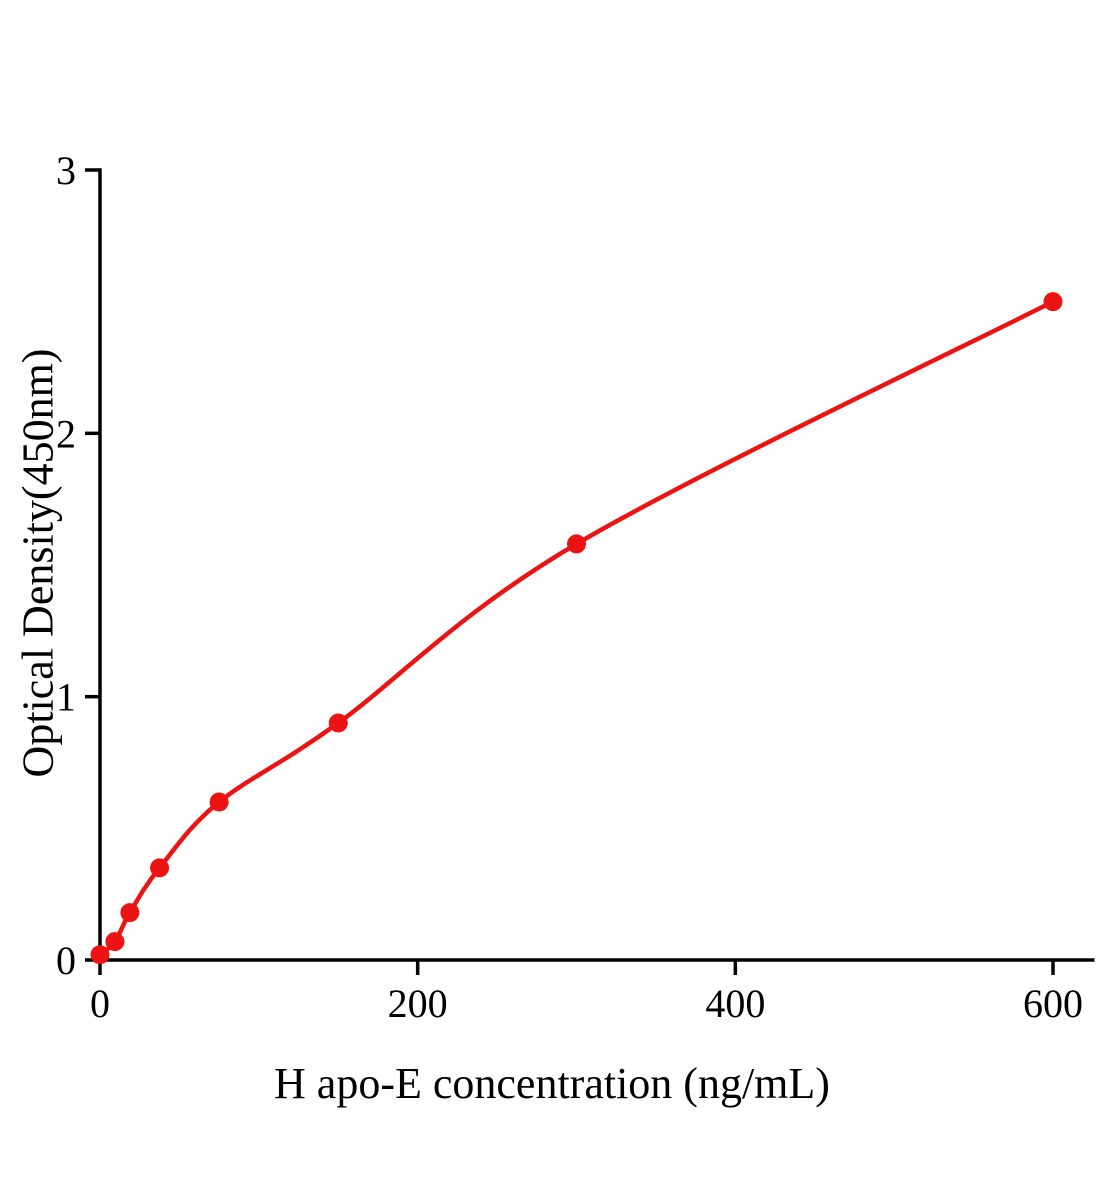 This screenshot has width=1104, height=1200. What do you see at coordinates (100, 1003) in the screenshot?
I see `x-tick-label: 0` at bounding box center [100, 1003].